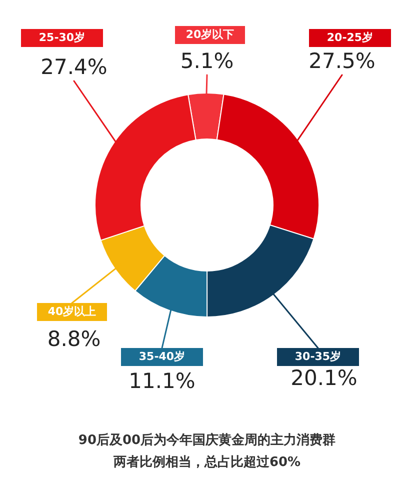 This screenshot has height=488, width=414. What do you see at coordinates (74, 339) in the screenshot?
I see `data-label: 8.8%` at bounding box center [74, 339].